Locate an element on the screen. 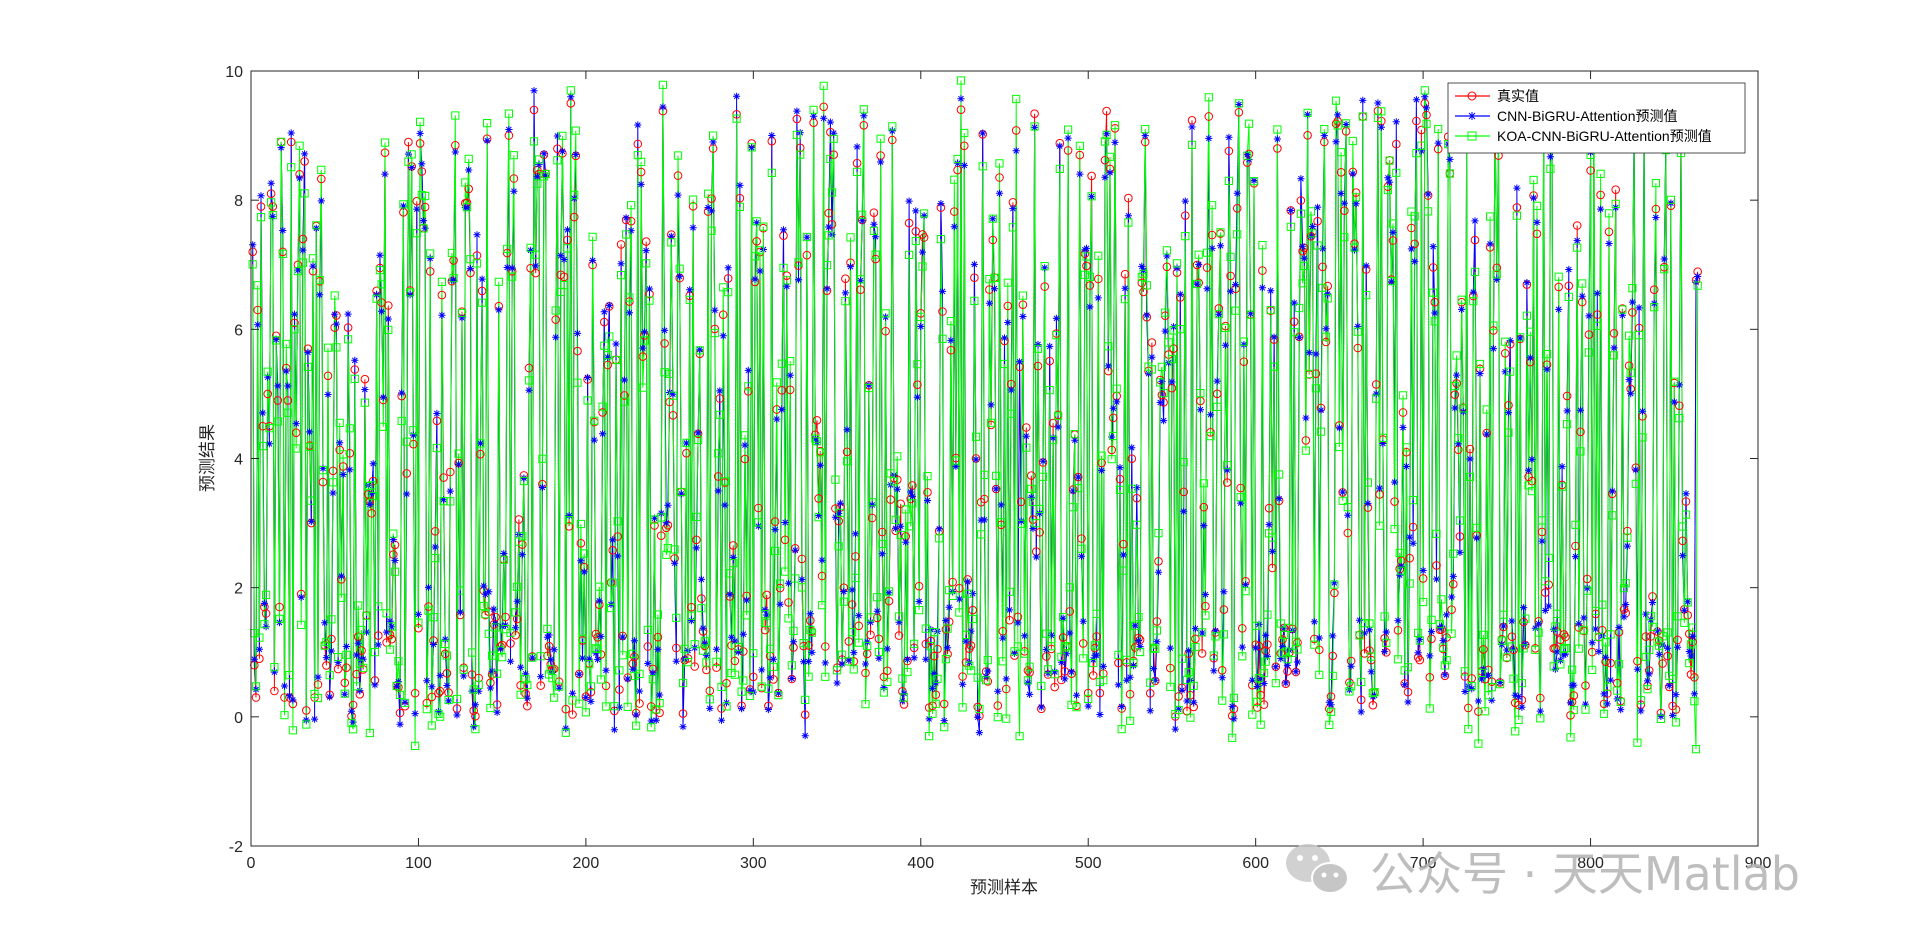 The image size is (1920, 937). x-tick-label: 300 is located at coordinates (753, 863).